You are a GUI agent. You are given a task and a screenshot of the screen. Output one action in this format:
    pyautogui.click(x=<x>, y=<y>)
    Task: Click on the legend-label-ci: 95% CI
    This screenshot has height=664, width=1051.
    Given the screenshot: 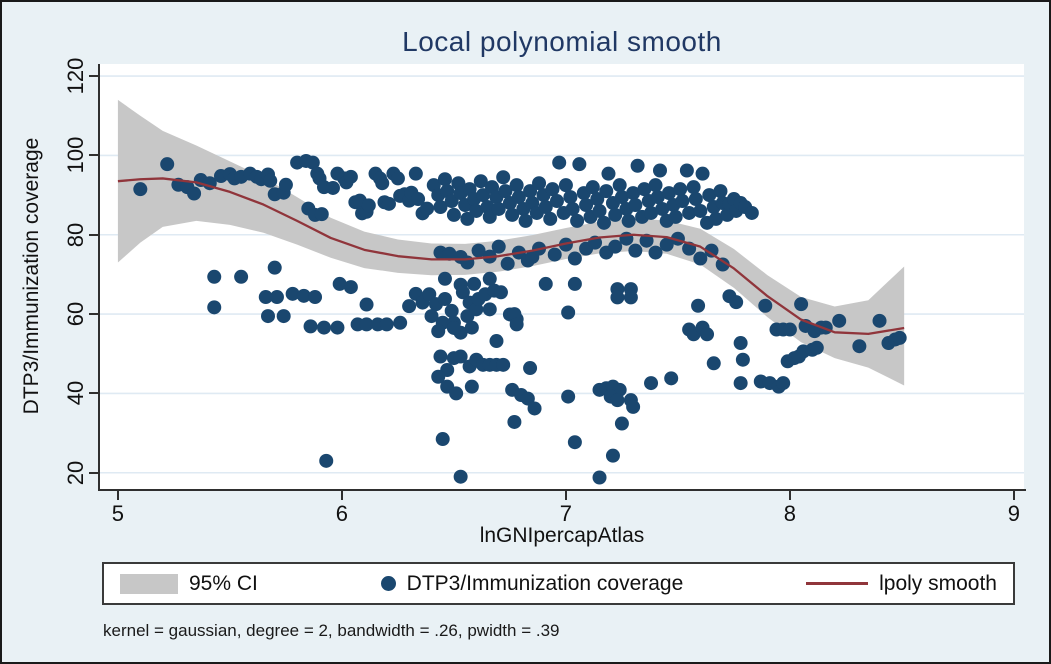 What is the action you would take?
    pyautogui.click(x=223, y=583)
    